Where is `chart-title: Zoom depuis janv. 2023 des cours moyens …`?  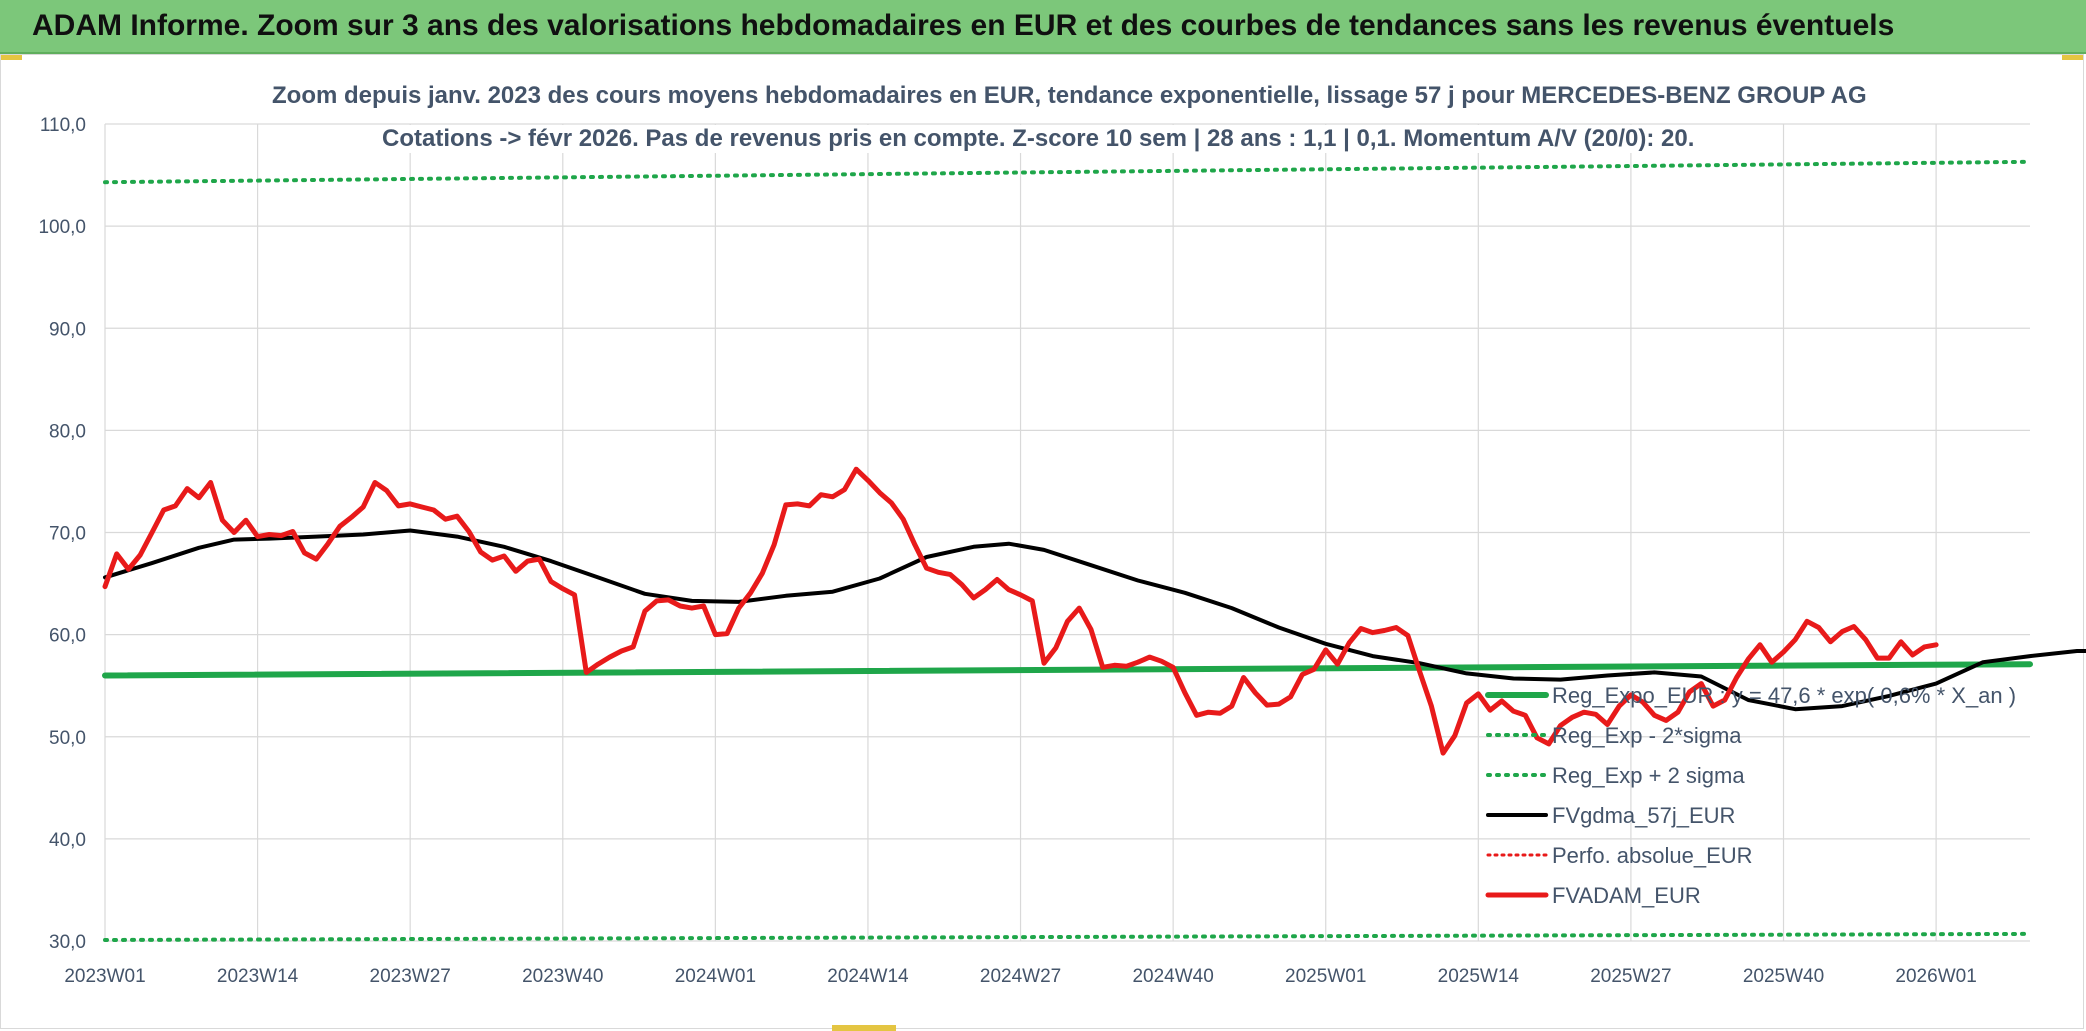
chart-title: Zoom depuis janv. 2023 des cours moyens … is located at coordinates (1069, 96).